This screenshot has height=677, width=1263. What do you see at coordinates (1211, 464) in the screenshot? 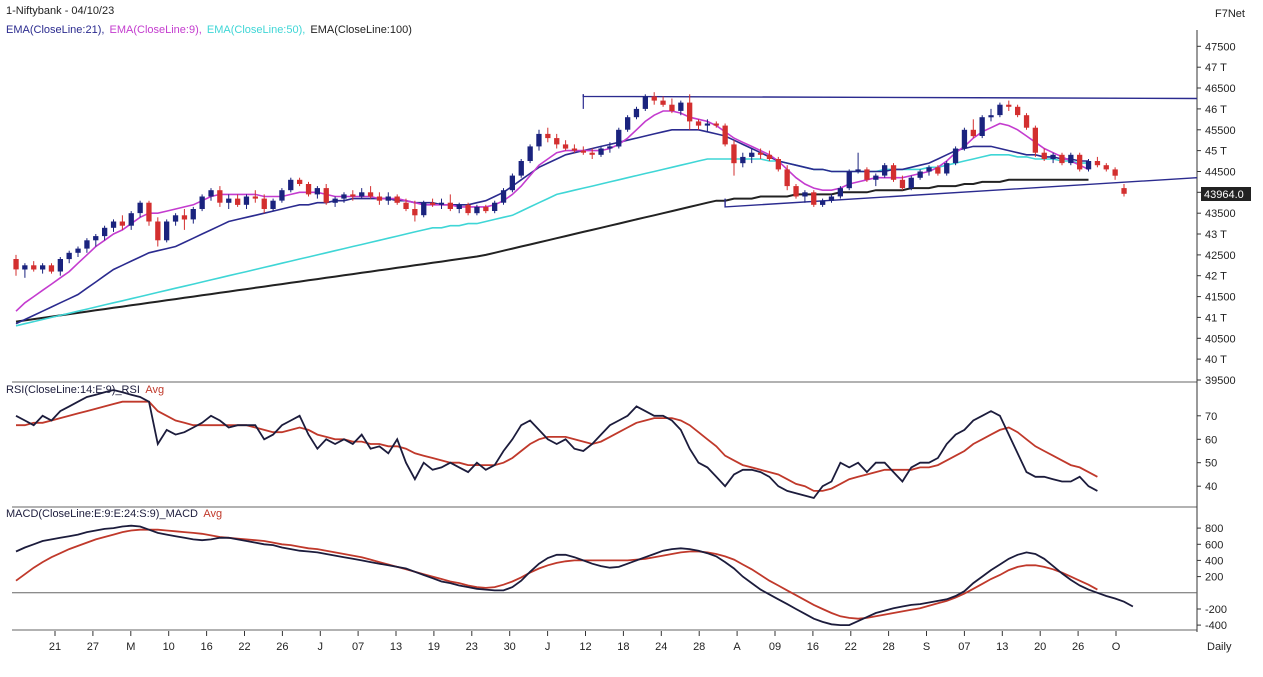
I see `rsi-tick-label: 50` at bounding box center [1211, 464].